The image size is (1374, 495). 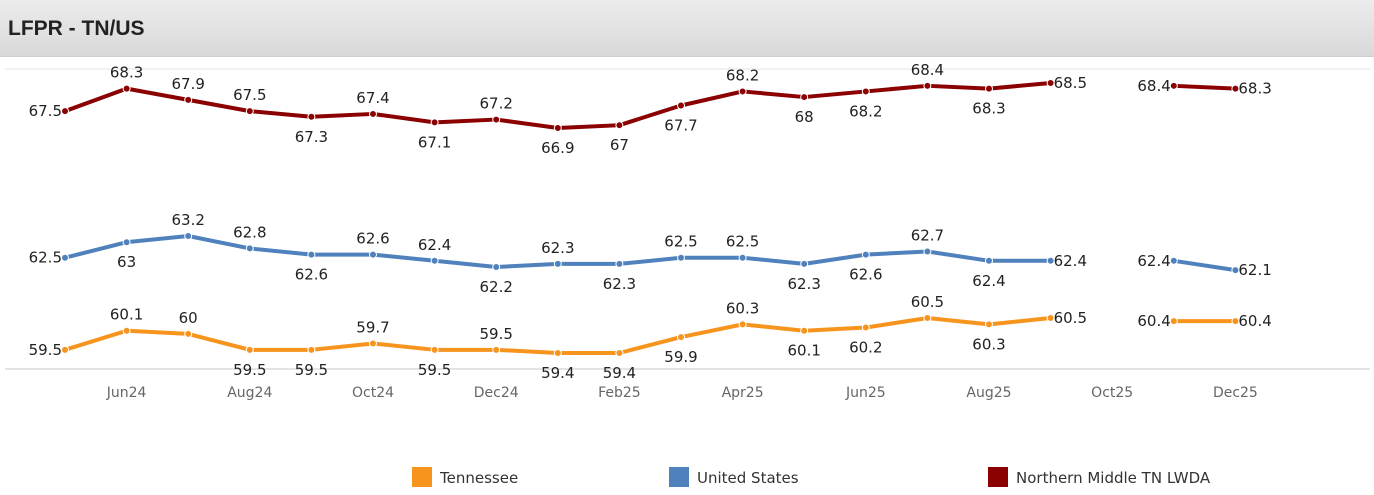 What do you see at coordinates (687, 28) in the screenshot?
I see `chart-header: LFPR - TN/US` at bounding box center [687, 28].